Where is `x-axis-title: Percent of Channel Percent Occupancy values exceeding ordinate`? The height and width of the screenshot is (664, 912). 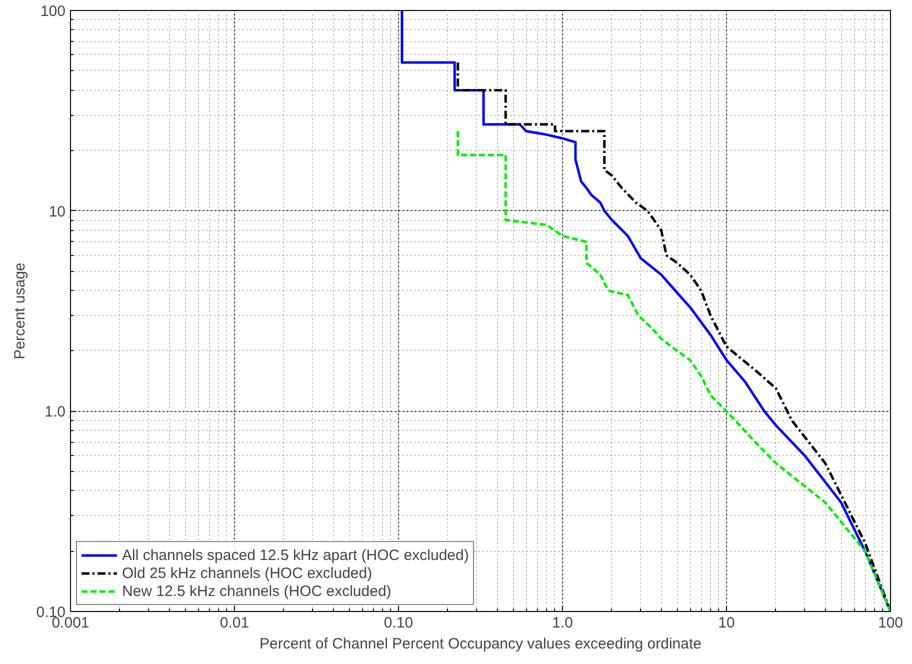 x-axis-title: Percent of Channel Percent Occupancy values exceeding ordinate is located at coordinates (481, 644).